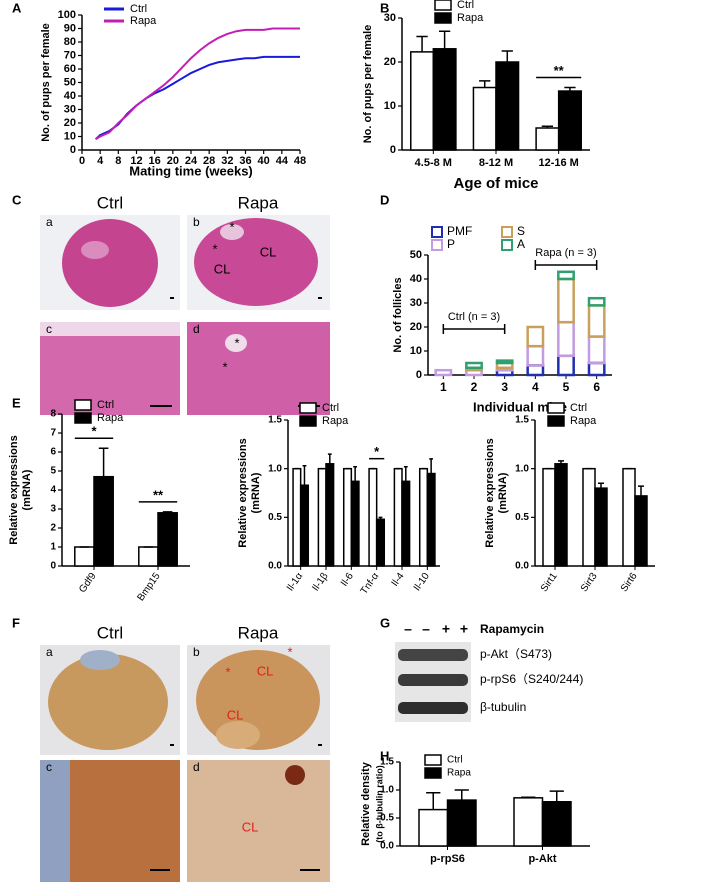 The image size is (709, 892). I want to click on y-tick-label: 80, so click(70, 42).